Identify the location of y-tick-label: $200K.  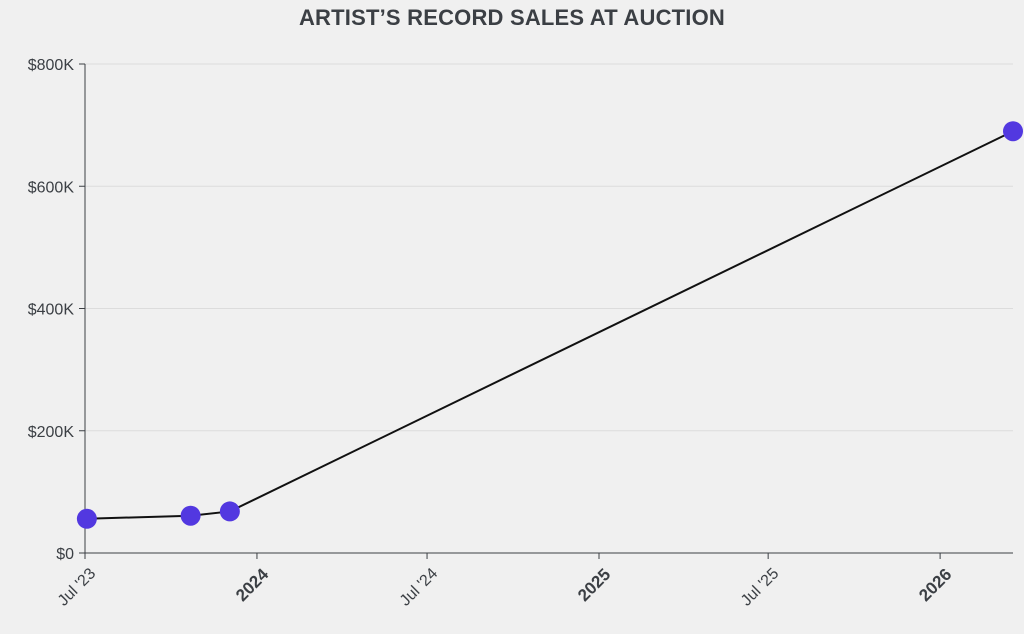
(51, 432).